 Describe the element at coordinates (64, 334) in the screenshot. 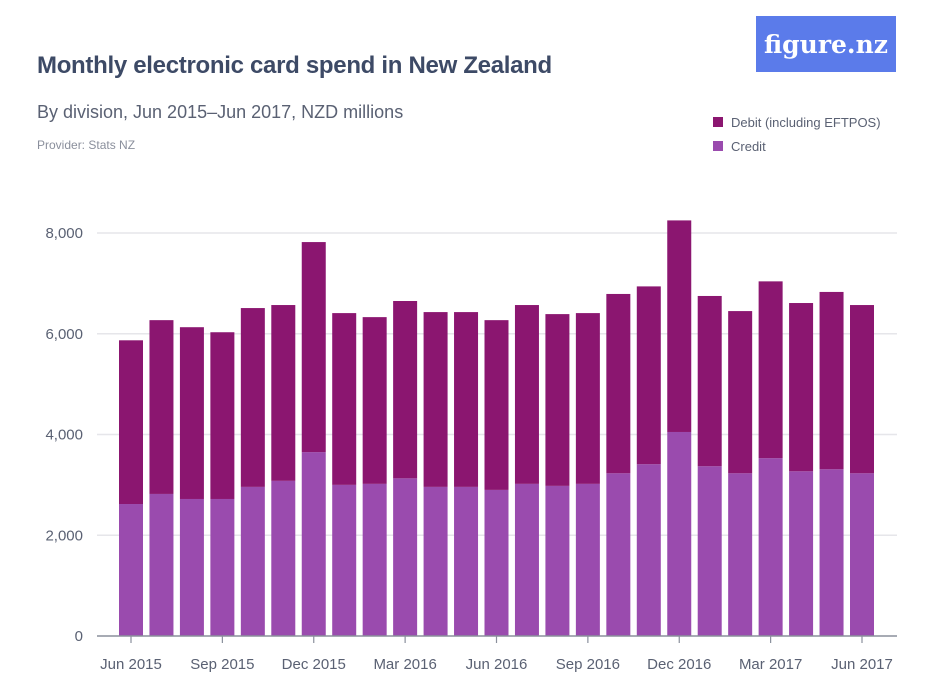

I see `y-tick-label: 6,000` at that location.